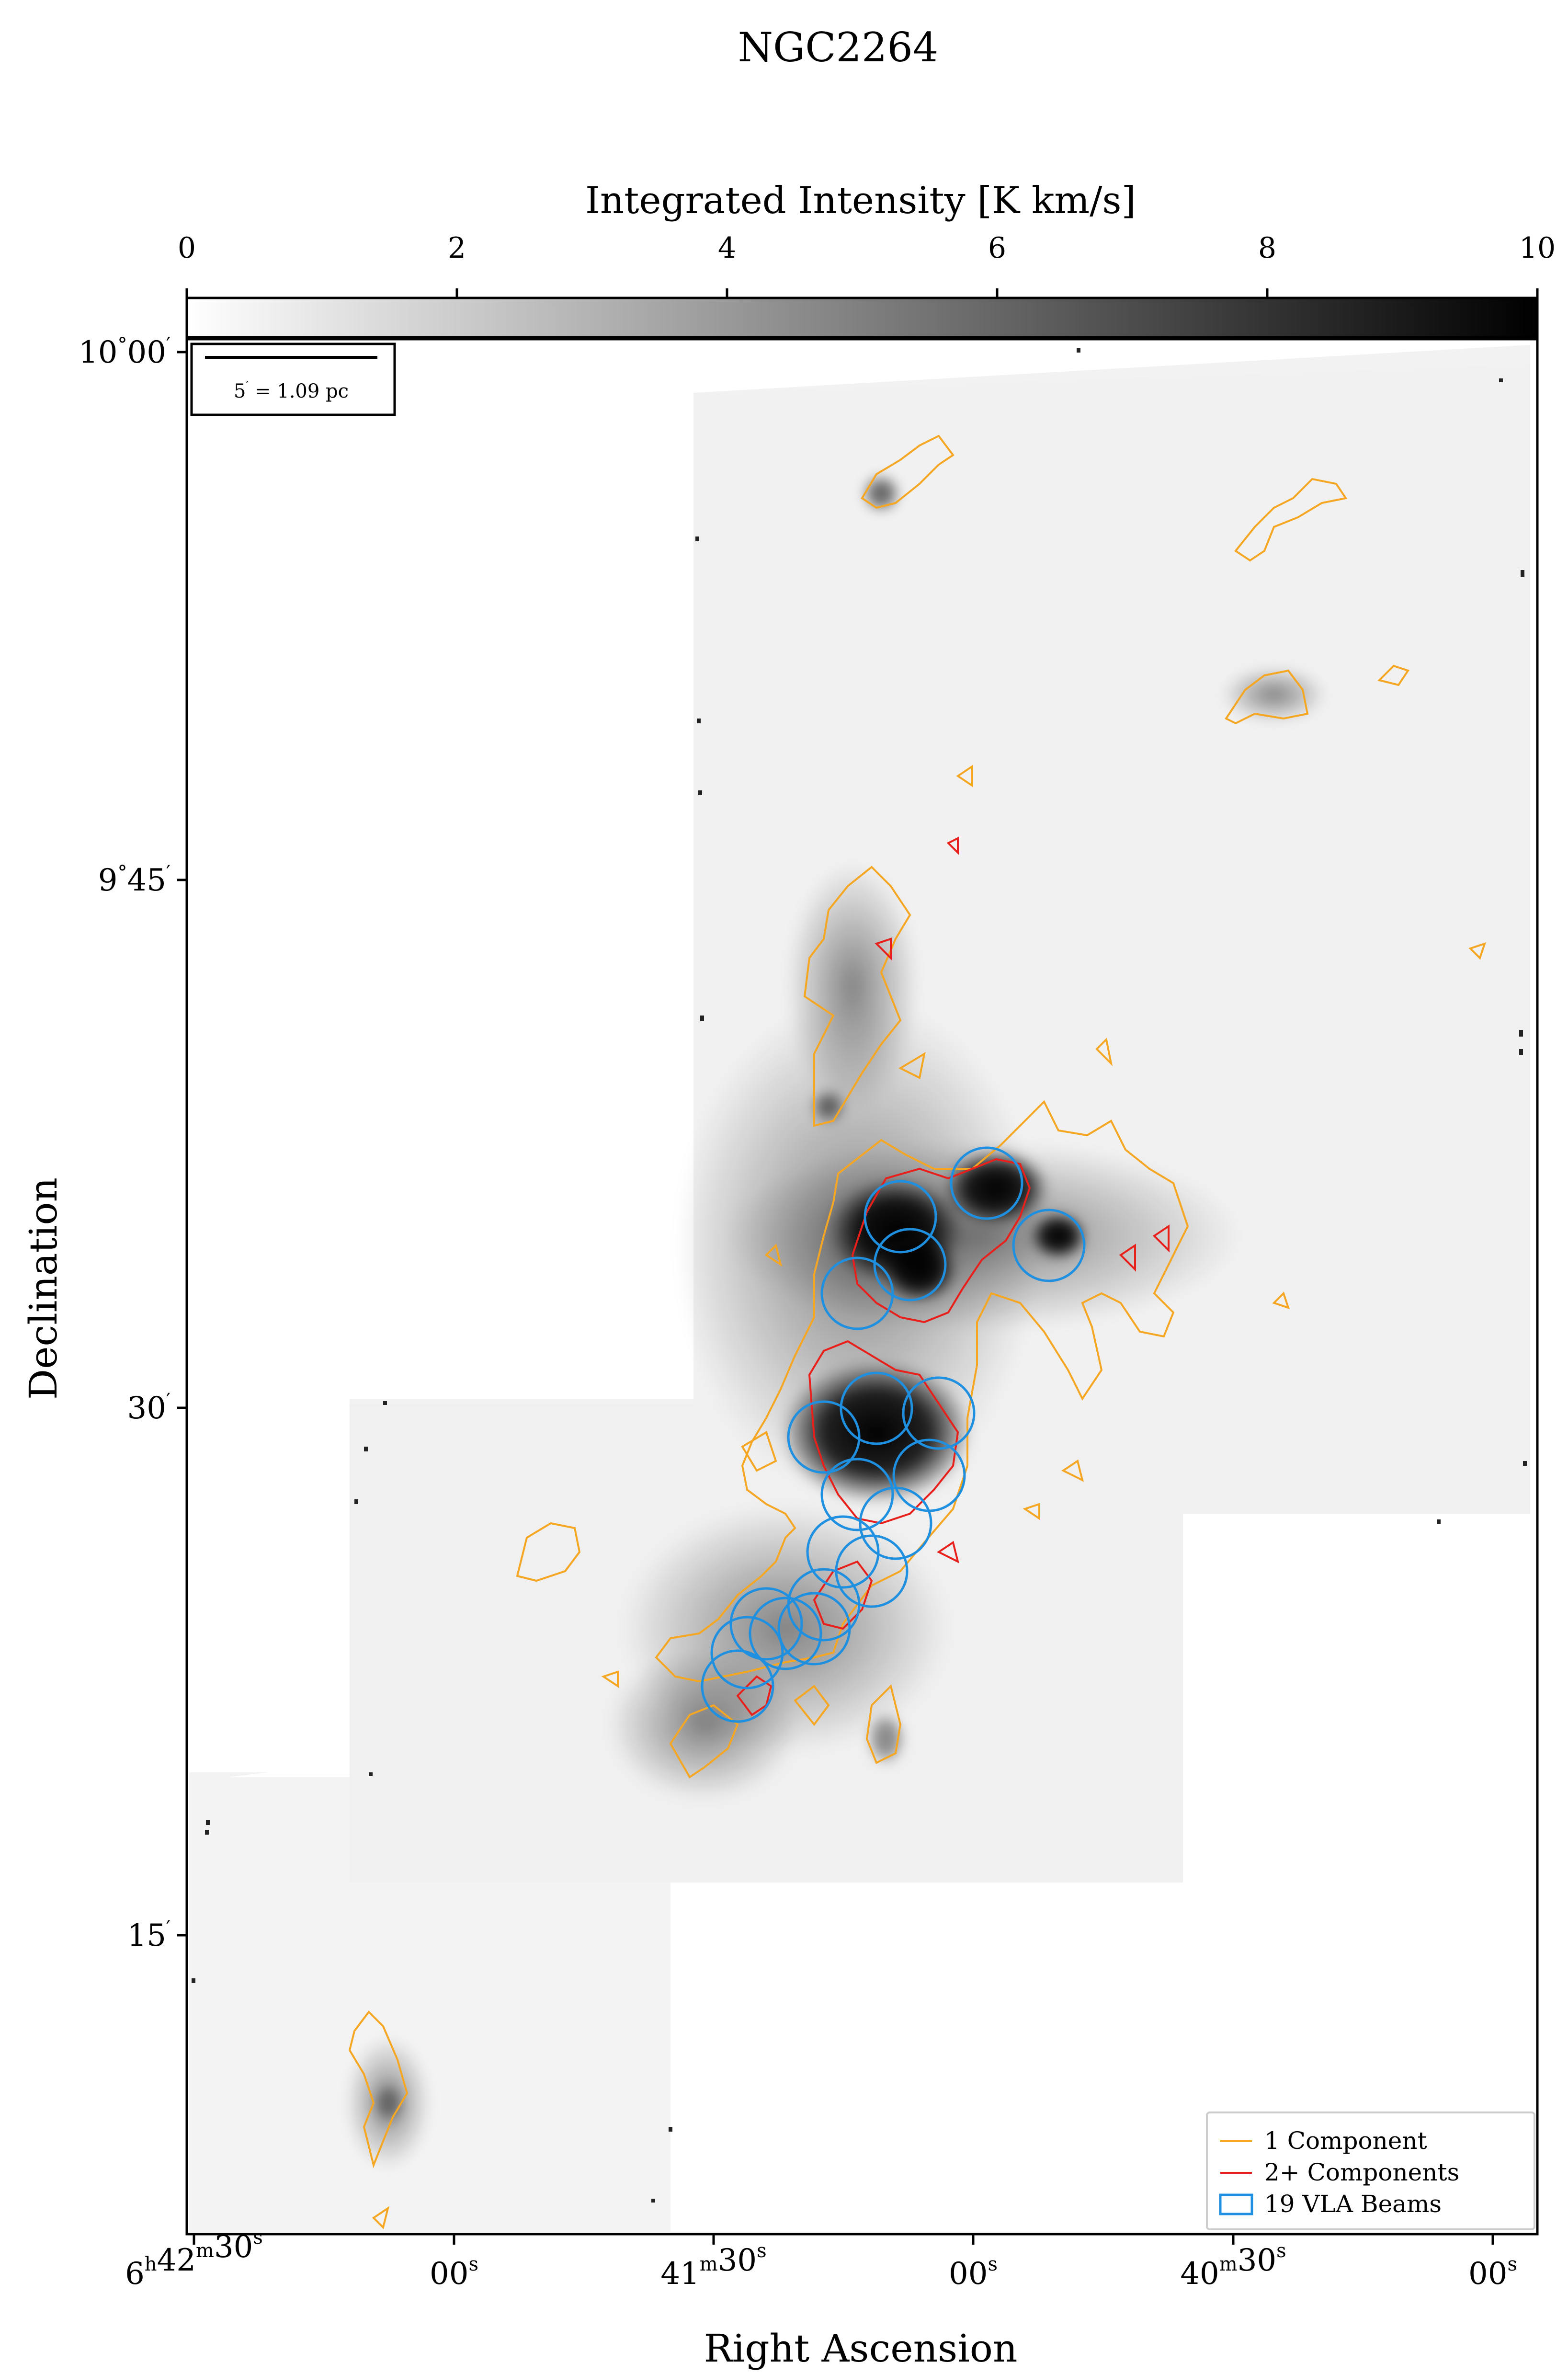 This screenshot has height=2374, width=1568. Describe the element at coordinates (1236, 2204) in the screenshot. I see `legend-swatch` at that location.